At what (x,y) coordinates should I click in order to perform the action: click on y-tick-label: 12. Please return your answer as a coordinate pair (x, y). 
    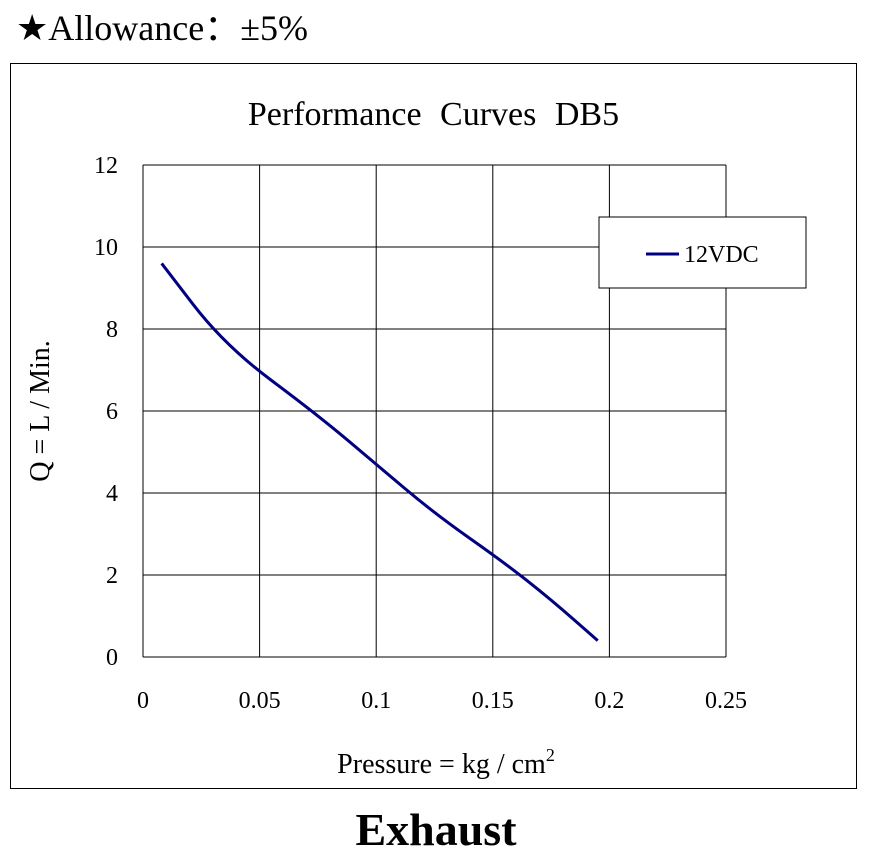
    Looking at the image, I should click on (106, 166).